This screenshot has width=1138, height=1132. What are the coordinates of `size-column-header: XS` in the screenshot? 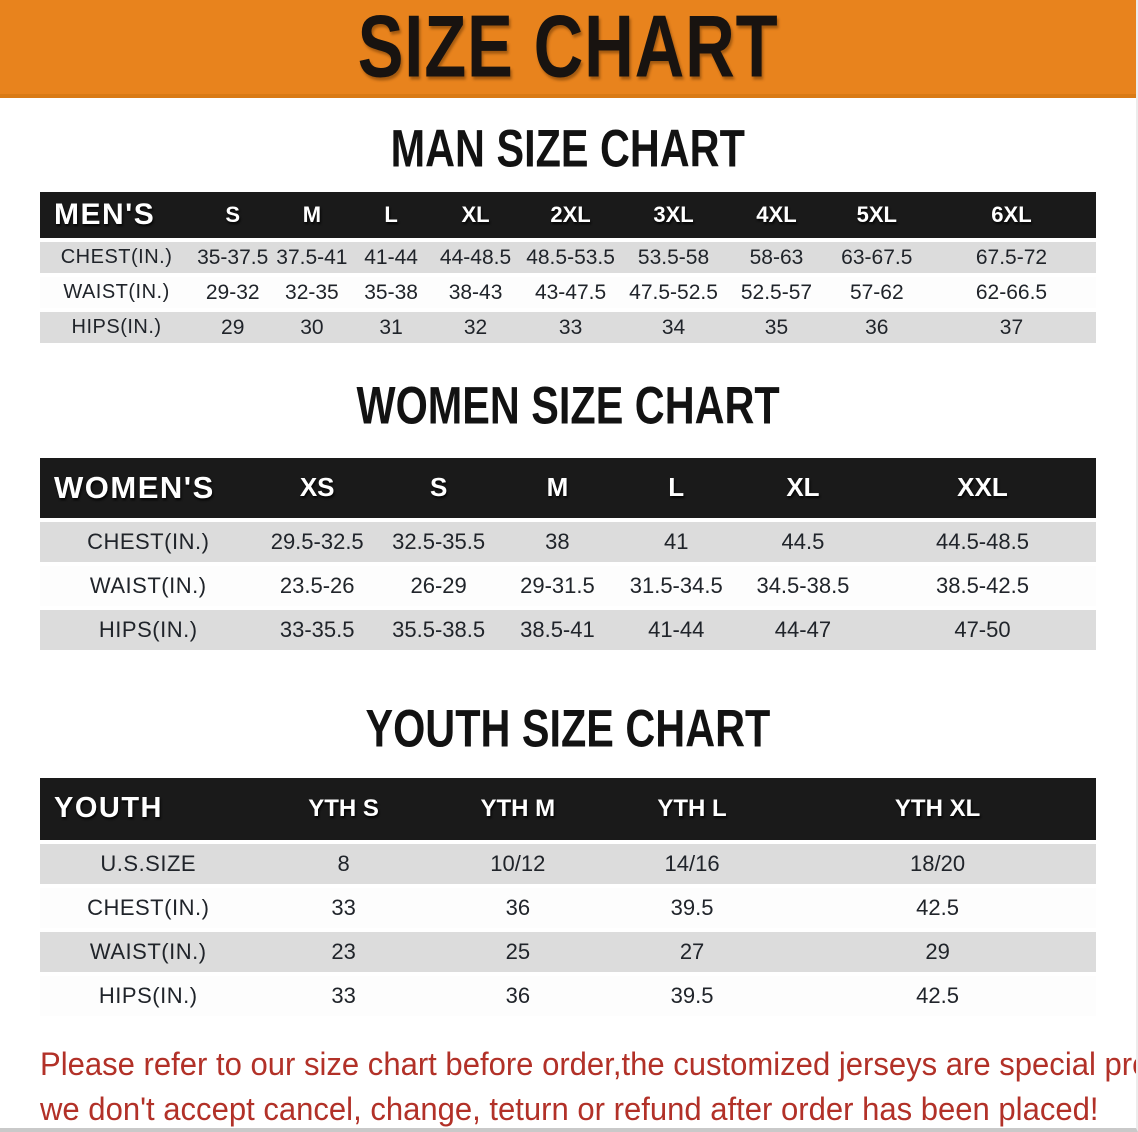 It's located at (317, 487).